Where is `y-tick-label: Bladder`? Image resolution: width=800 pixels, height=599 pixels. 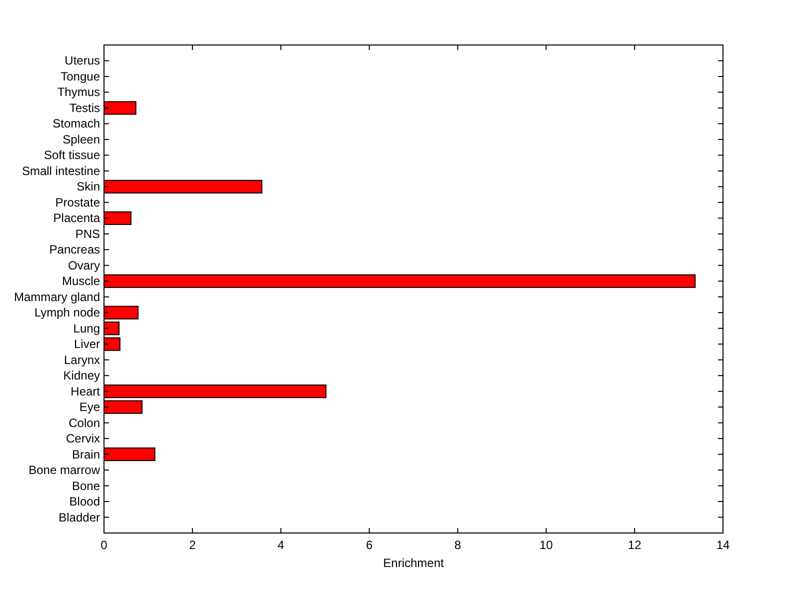
y-tick-label: Bladder is located at coordinates (79, 517).